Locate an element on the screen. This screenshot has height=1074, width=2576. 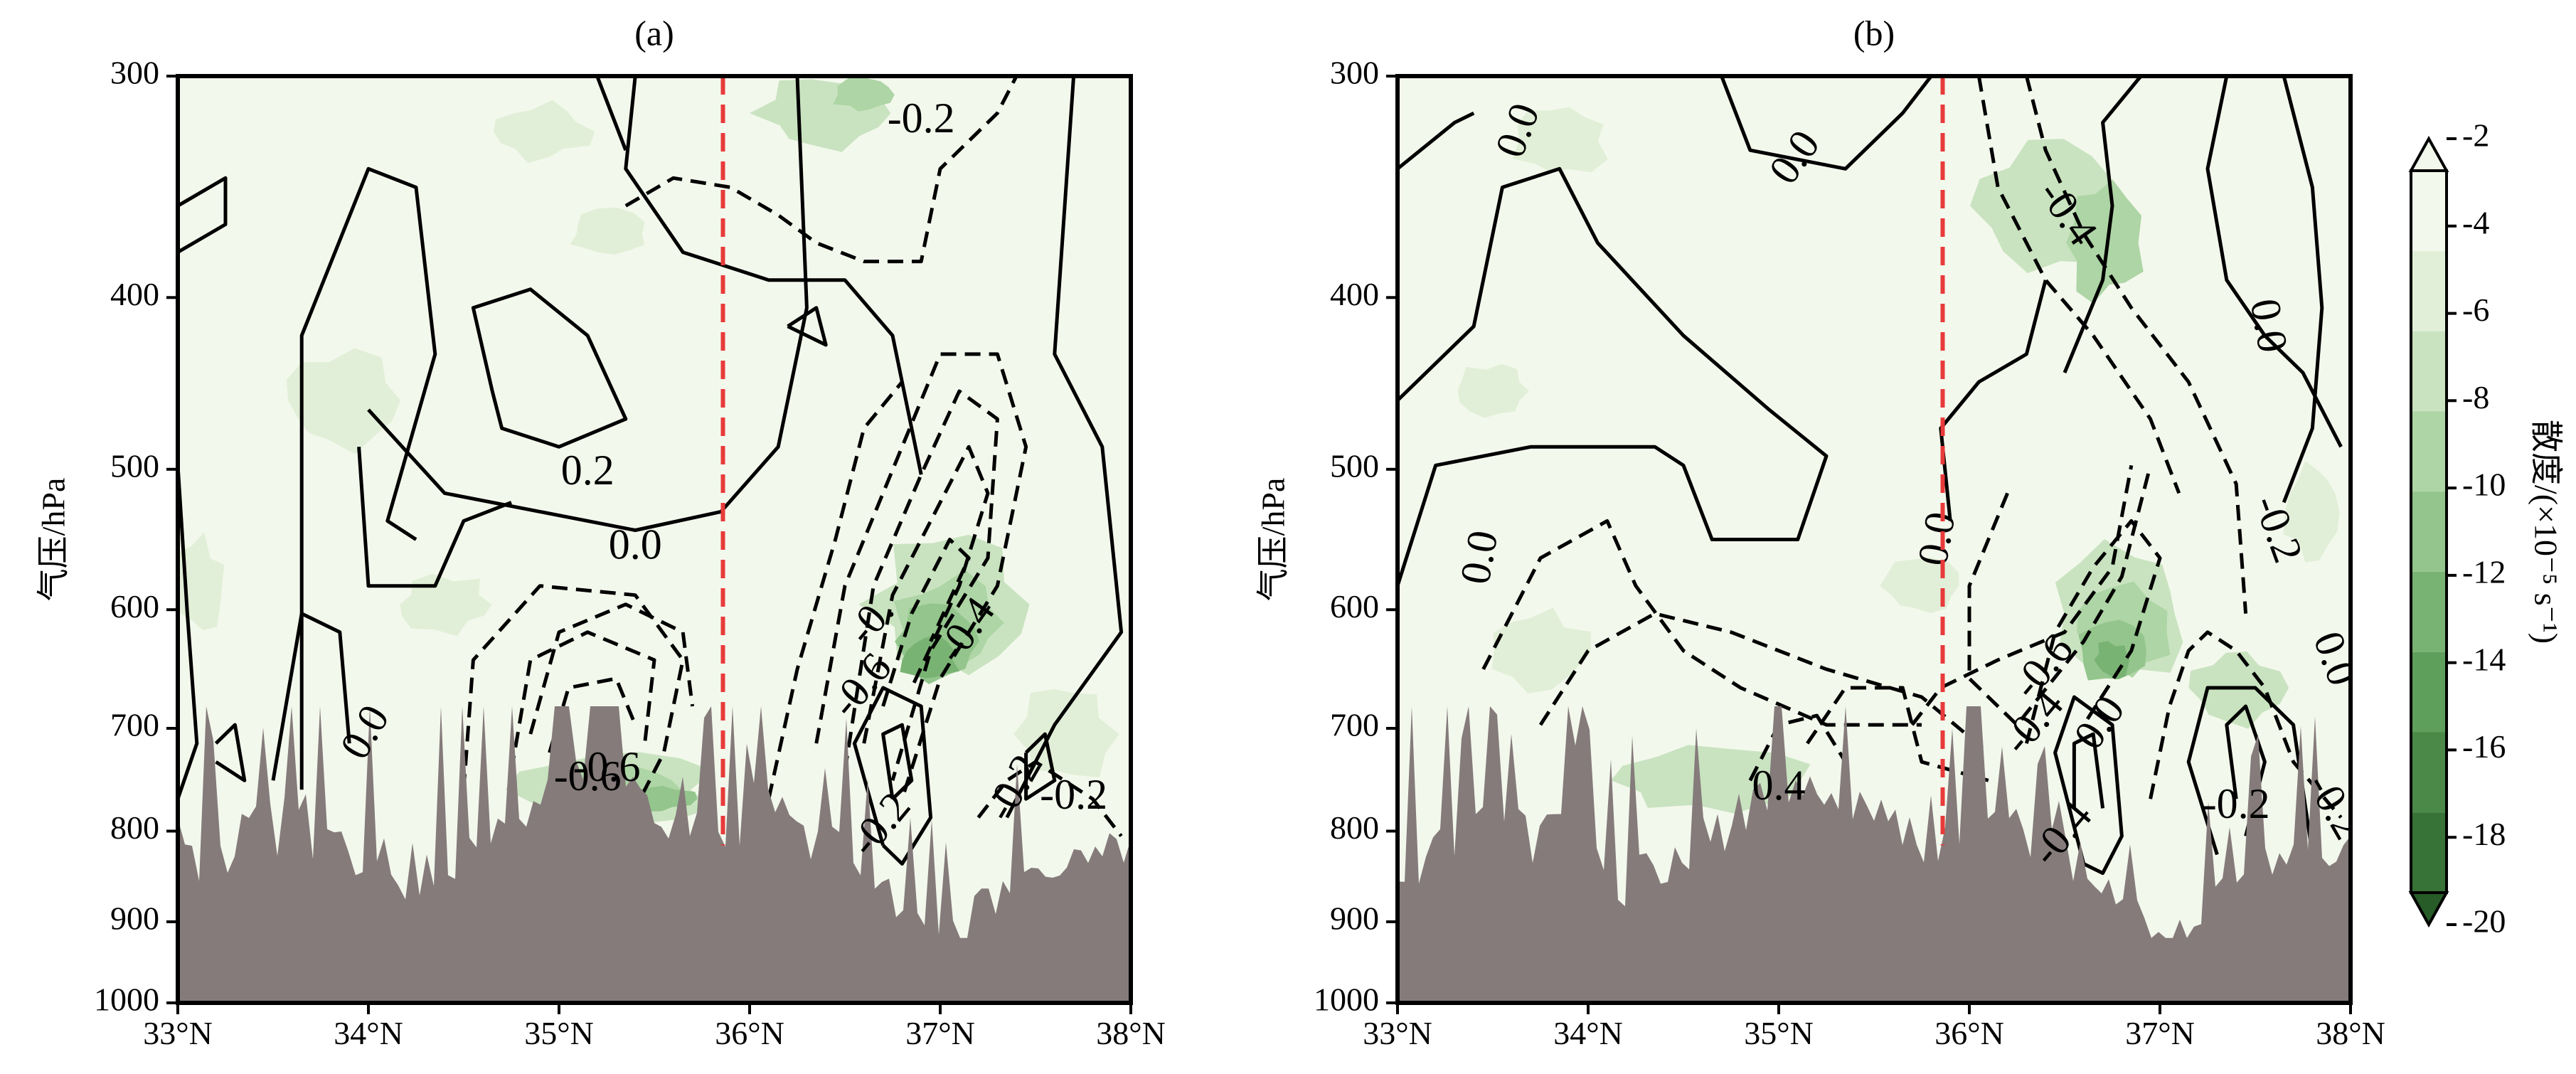
colorbar-frame is located at coordinates (2429, 531).